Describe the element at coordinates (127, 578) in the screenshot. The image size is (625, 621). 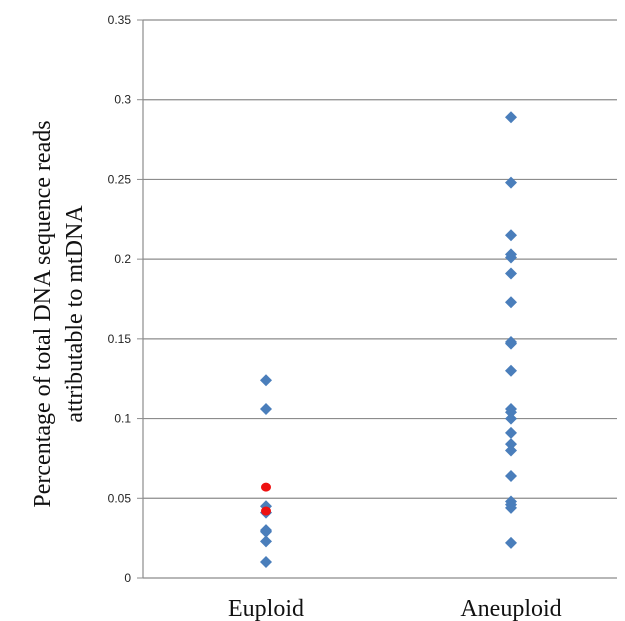
I see `y-tick-label: 0` at that location.